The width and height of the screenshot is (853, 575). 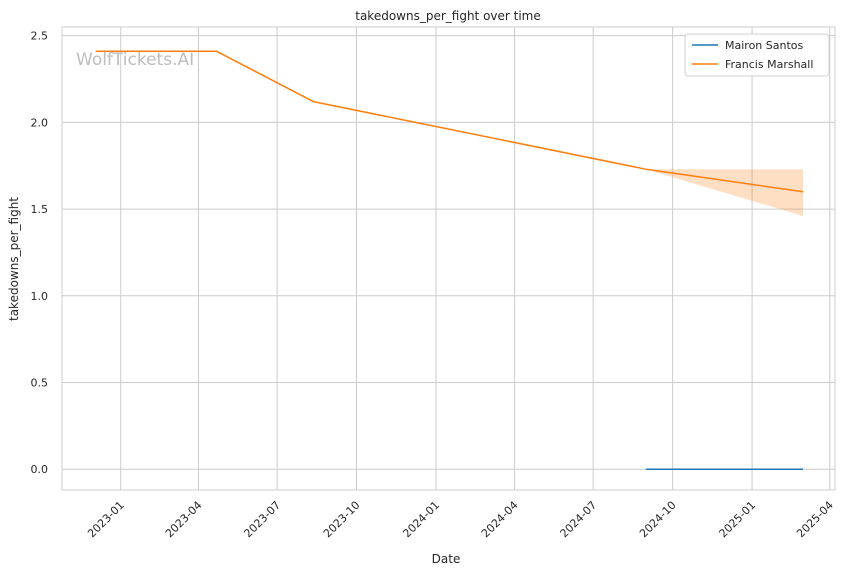 I want to click on y-tick-label: 2.5, so click(x=40, y=36).